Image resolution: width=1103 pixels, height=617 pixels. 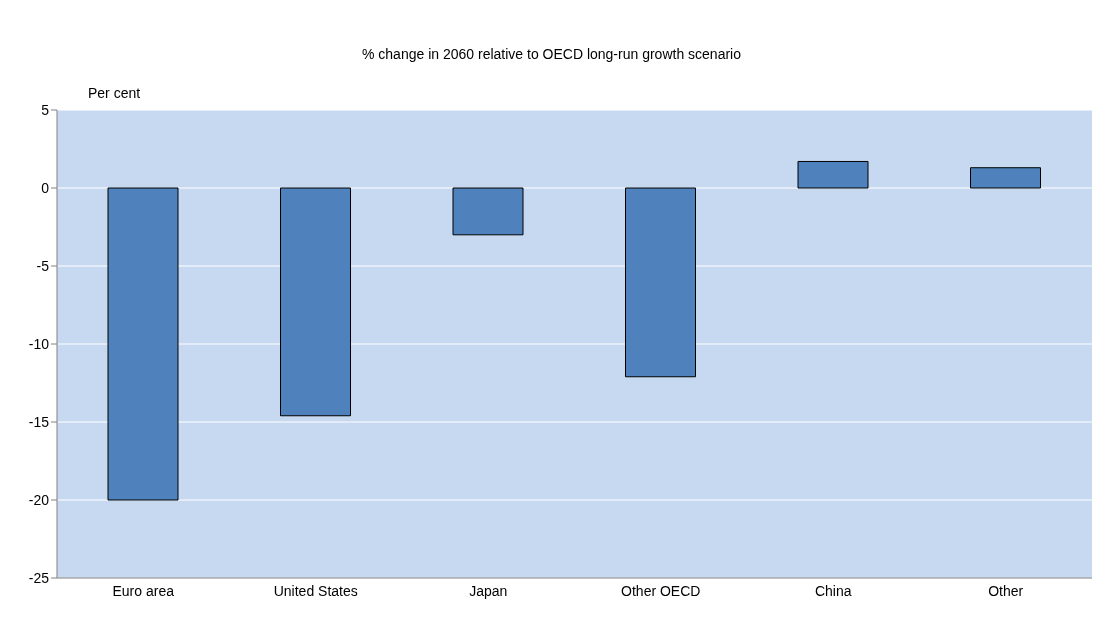 I want to click on chart-title: % change in 2060 relative to OECD long-run growth scenario, so click(x=551, y=54).